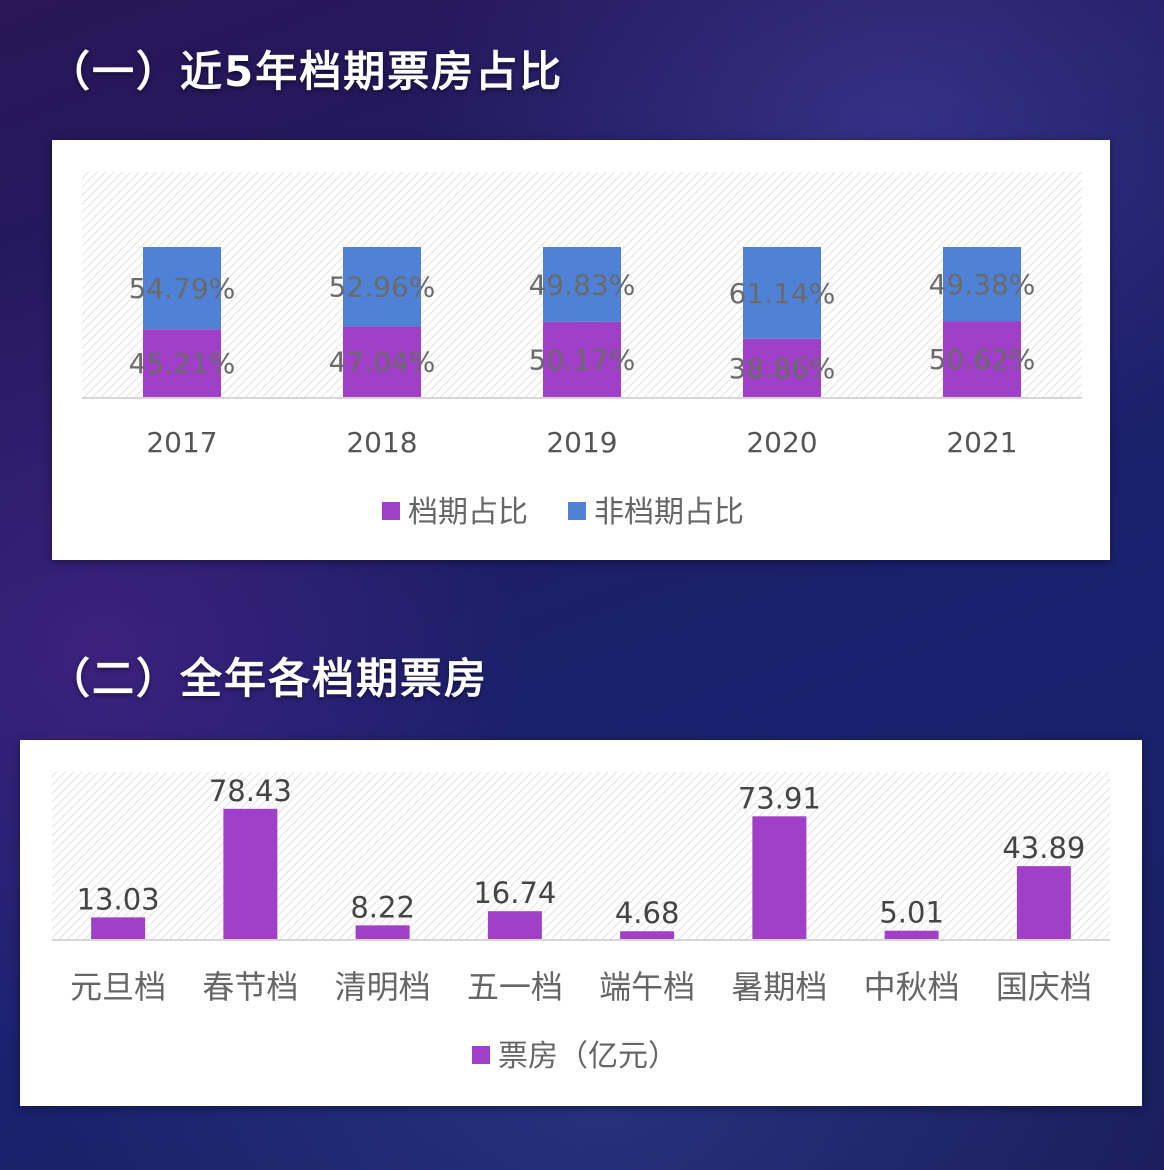 The width and height of the screenshot is (1164, 1170). Describe the element at coordinates (383, 987) in the screenshot. I see `chart2-x-tick-label: 清明档` at that location.